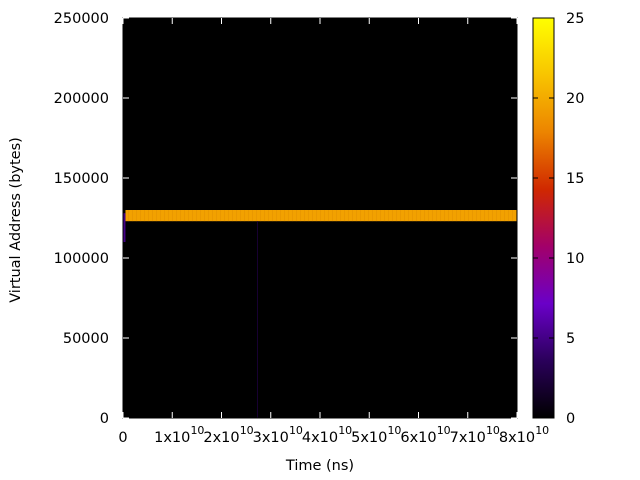 The image size is (640, 480). Describe the element at coordinates (86, 339) in the screenshot. I see `y-tick-label-1: 50000` at that location.